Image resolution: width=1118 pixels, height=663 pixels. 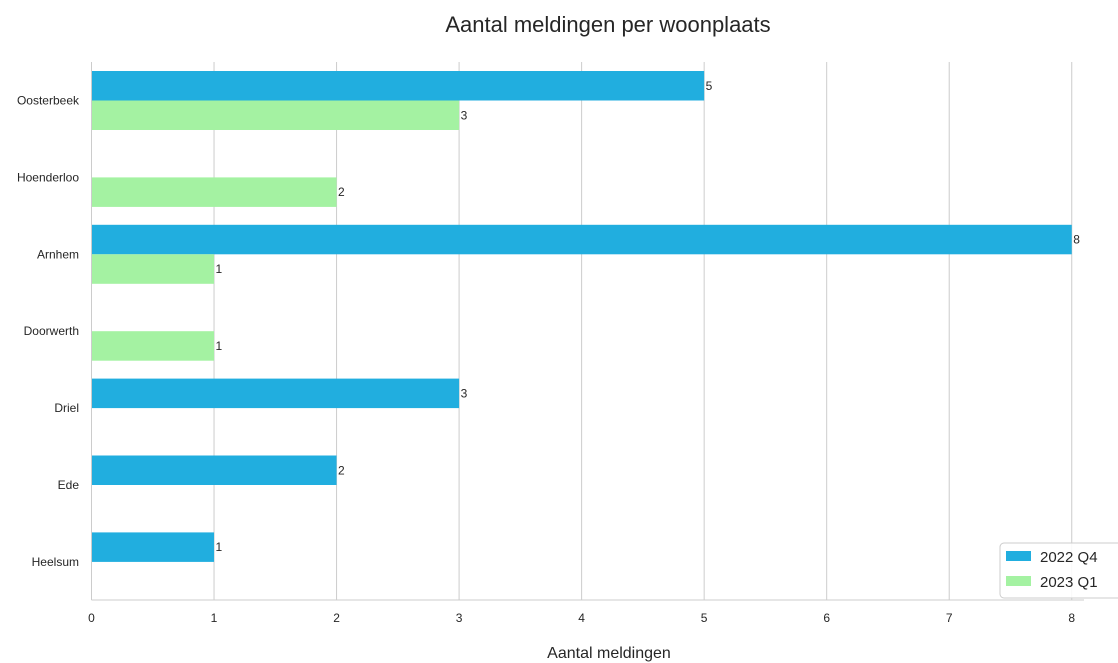 I want to click on x-tick-label: 1, so click(x=214, y=618).